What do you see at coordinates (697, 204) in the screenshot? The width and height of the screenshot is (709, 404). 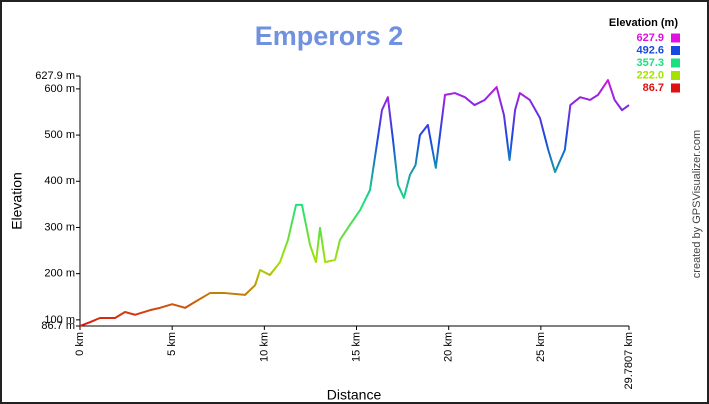 I see `credit: created by GPSVisualizer.com` at bounding box center [697, 204].